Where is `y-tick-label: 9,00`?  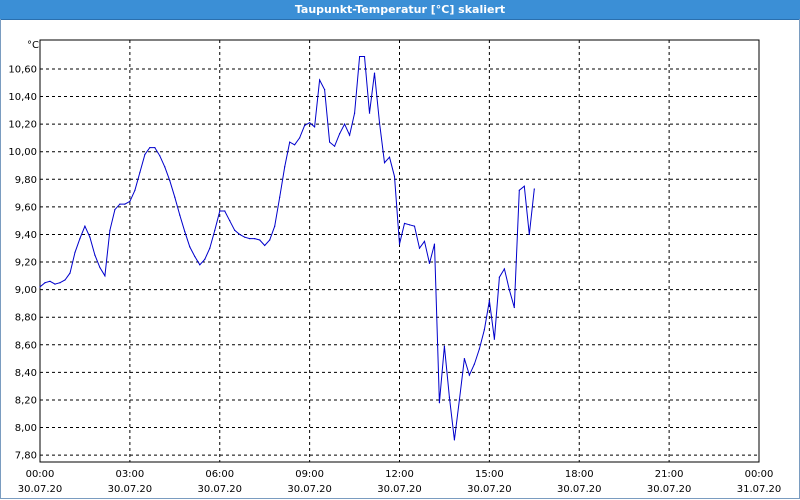 y-tick-label: 9,00 is located at coordinates (26, 290).